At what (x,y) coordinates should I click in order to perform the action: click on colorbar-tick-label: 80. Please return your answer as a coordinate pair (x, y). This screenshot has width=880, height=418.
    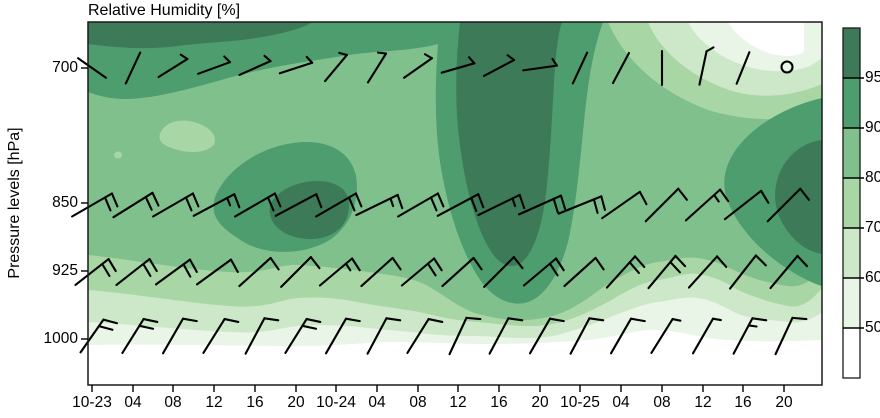
    Looking at the image, I should click on (872, 177).